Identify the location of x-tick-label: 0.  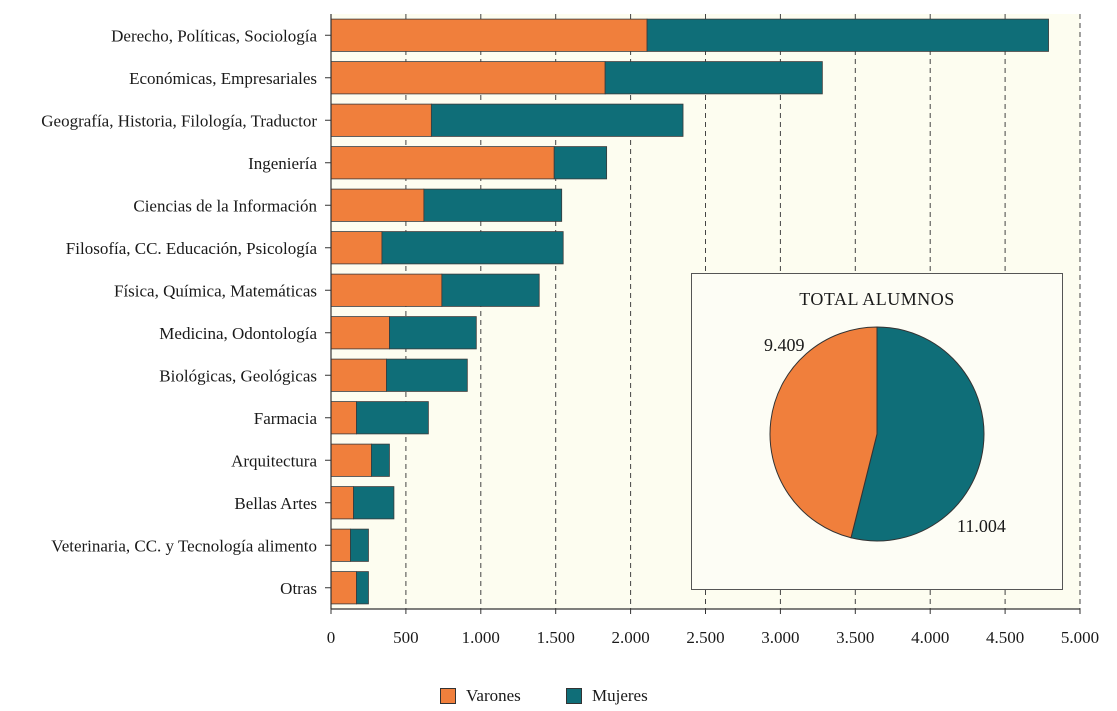
(331, 637).